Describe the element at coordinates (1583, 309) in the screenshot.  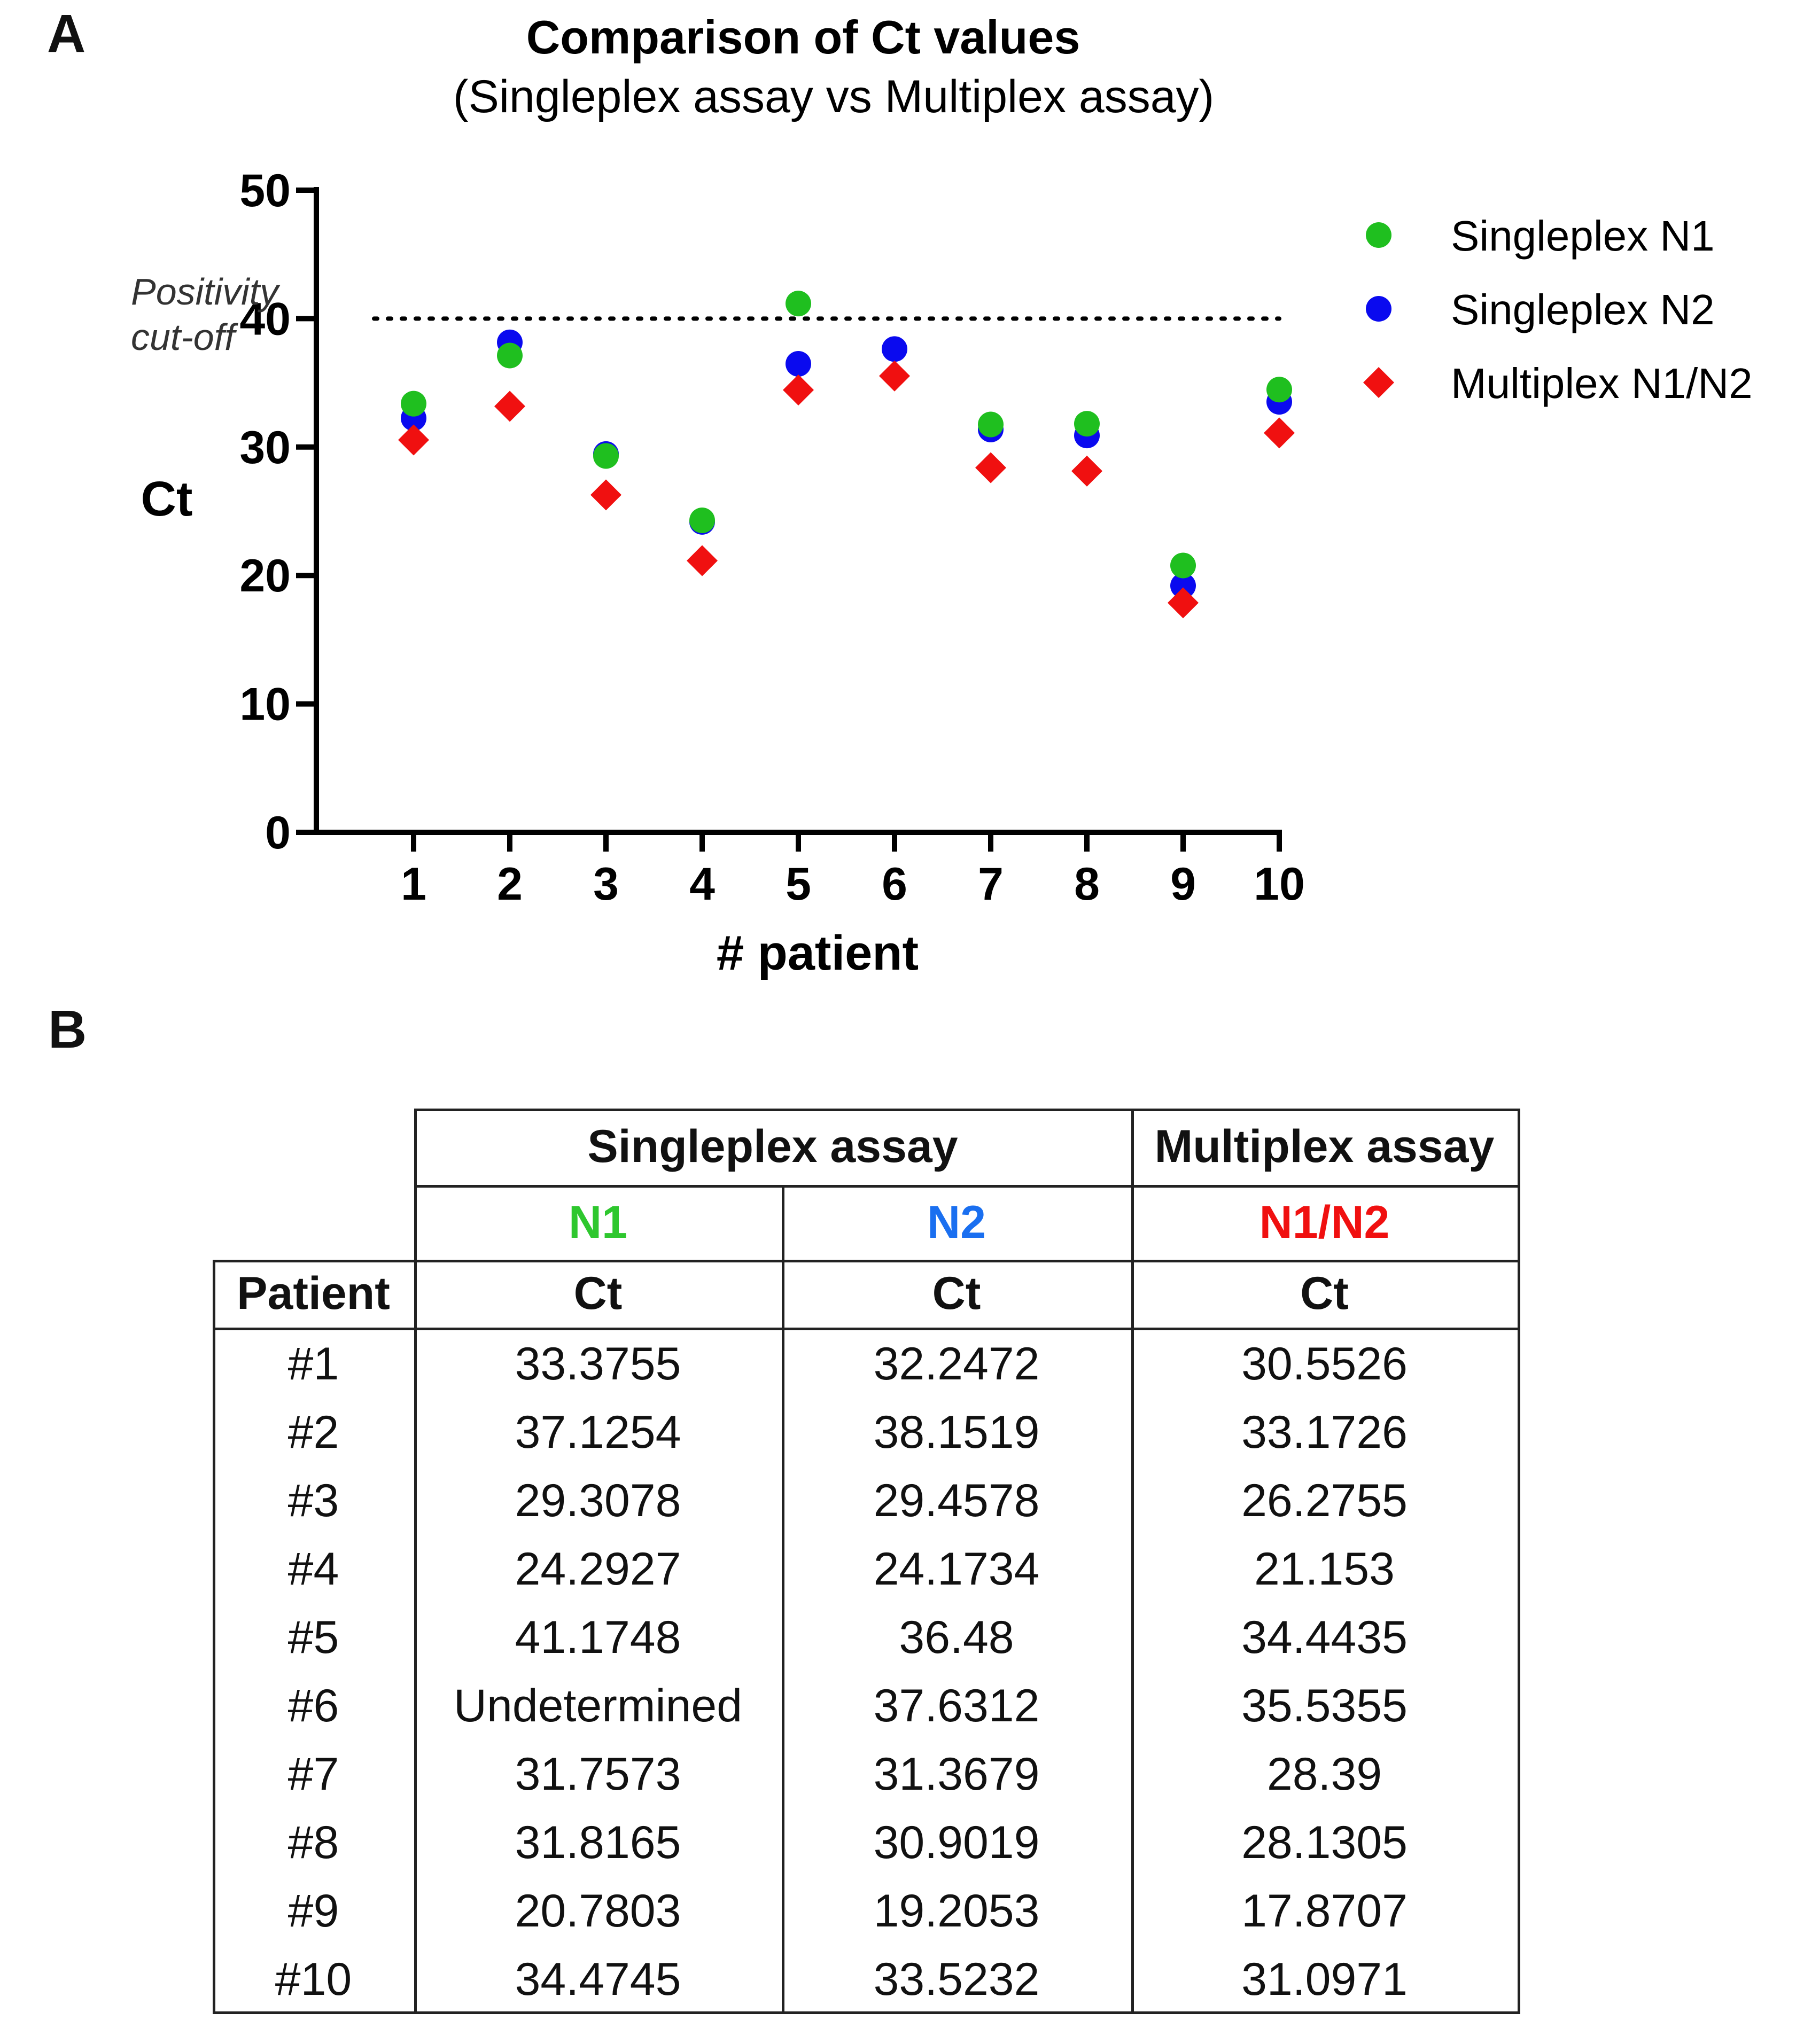
I see `legend-label: Singleplex N2` at that location.